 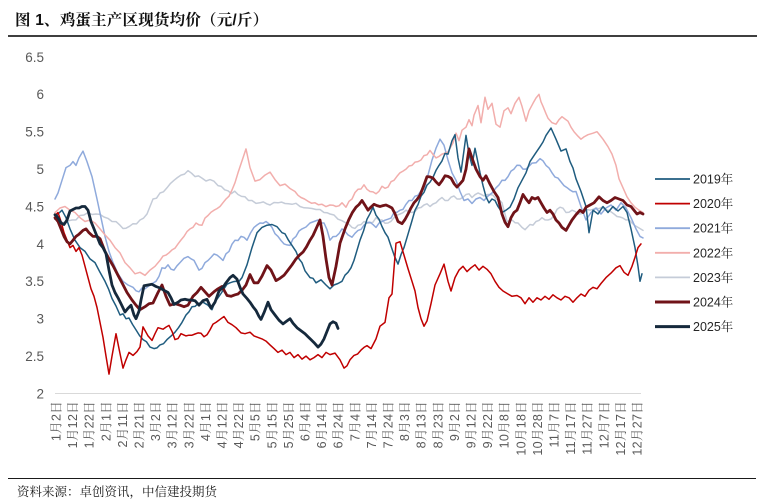 I want to click on svg-text: 3, so click(x=40, y=319).